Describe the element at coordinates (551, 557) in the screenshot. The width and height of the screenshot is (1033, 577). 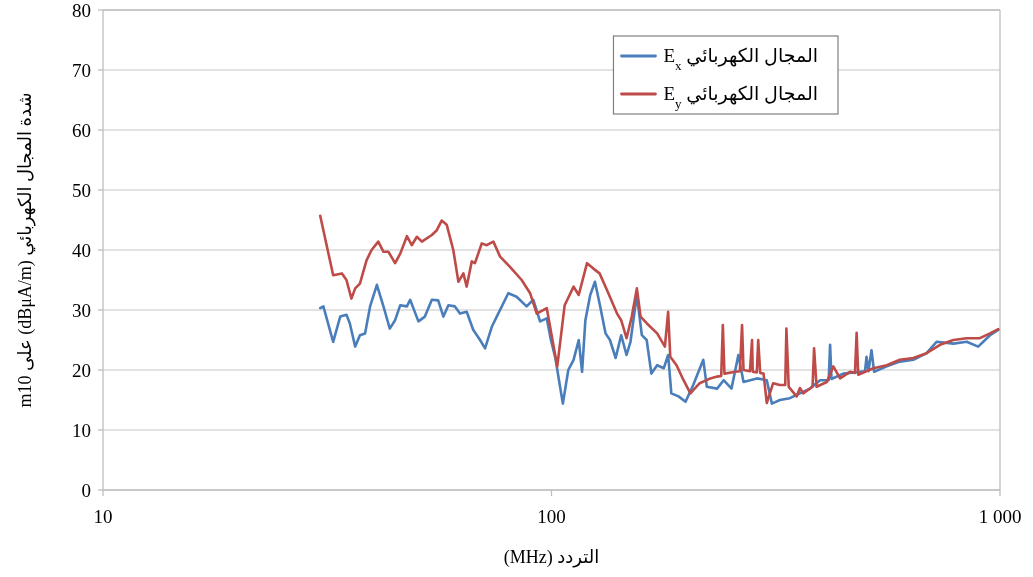
I see `x-axis-title: التردد (MHz)` at that location.